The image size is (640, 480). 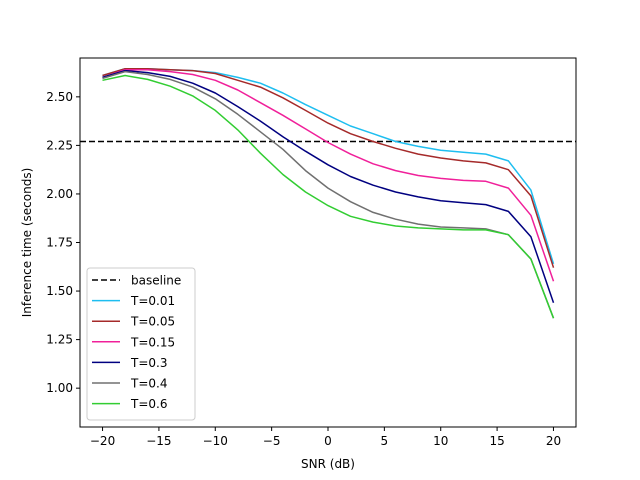 I want to click on y-tick-label: 2.00, so click(x=59, y=194).